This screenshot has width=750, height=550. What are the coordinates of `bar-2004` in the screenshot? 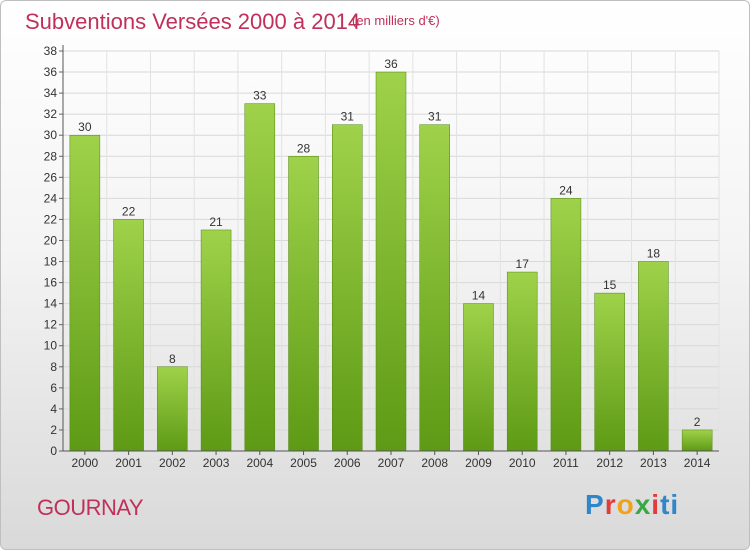 It's located at (260, 277).